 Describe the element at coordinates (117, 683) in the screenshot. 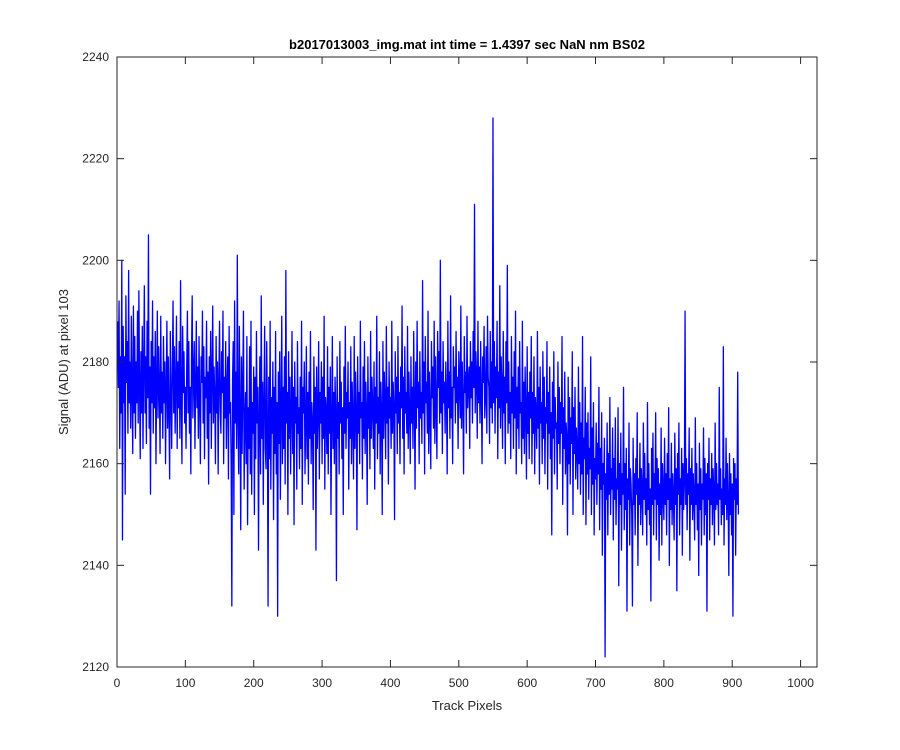

I see `x-tick-label: 0` at that location.